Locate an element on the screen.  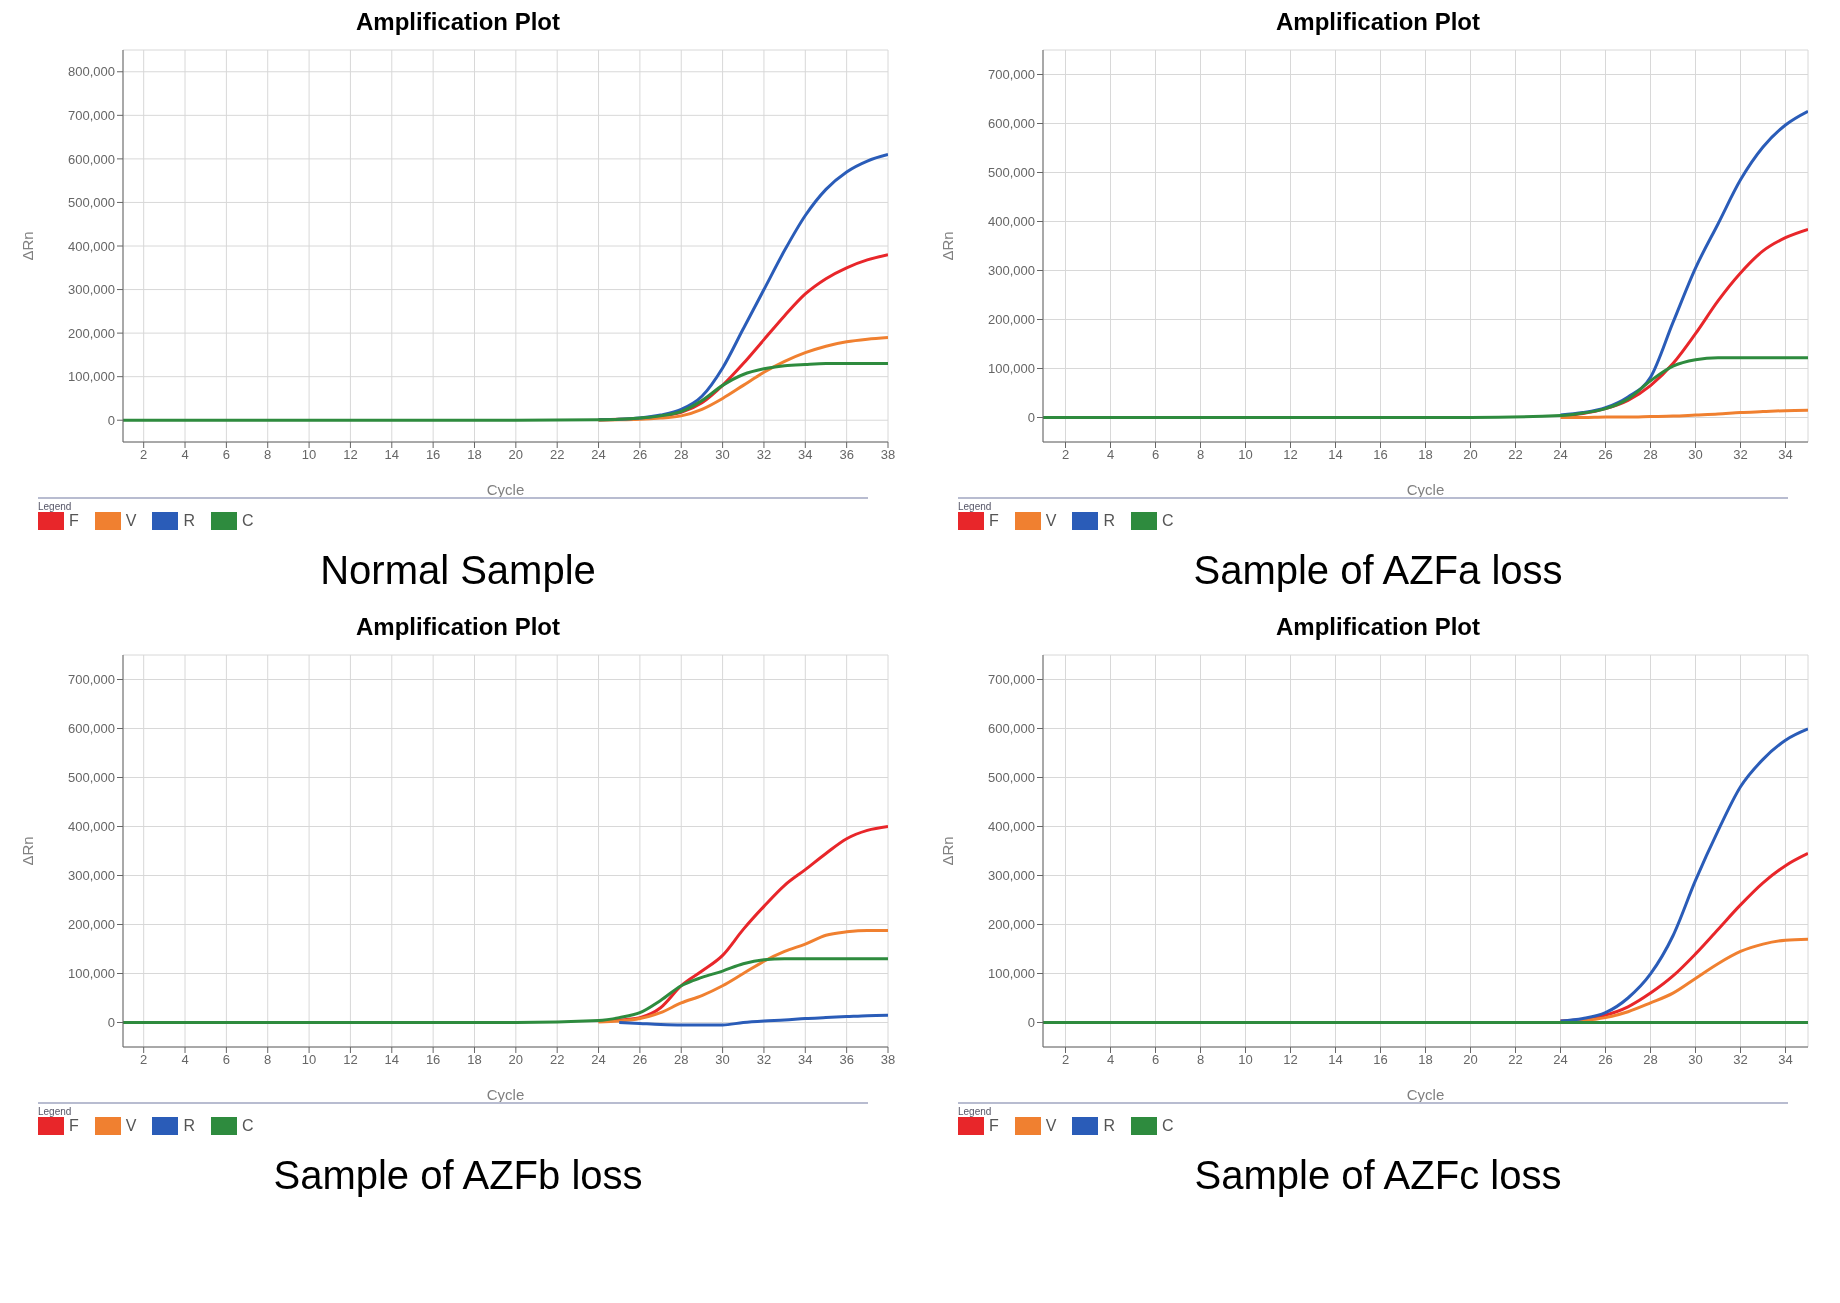
text: Sample of AZFa loss is located at coordinates (1378, 570).